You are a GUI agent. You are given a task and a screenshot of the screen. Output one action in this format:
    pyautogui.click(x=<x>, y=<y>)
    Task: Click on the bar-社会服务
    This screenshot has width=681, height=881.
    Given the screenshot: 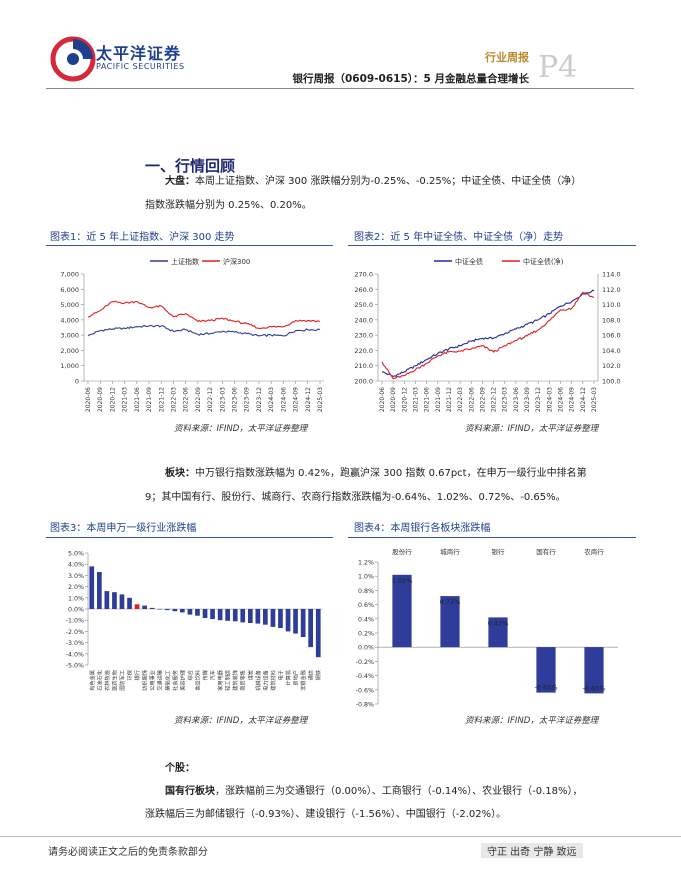 What is the action you would take?
    pyautogui.click(x=175, y=610)
    